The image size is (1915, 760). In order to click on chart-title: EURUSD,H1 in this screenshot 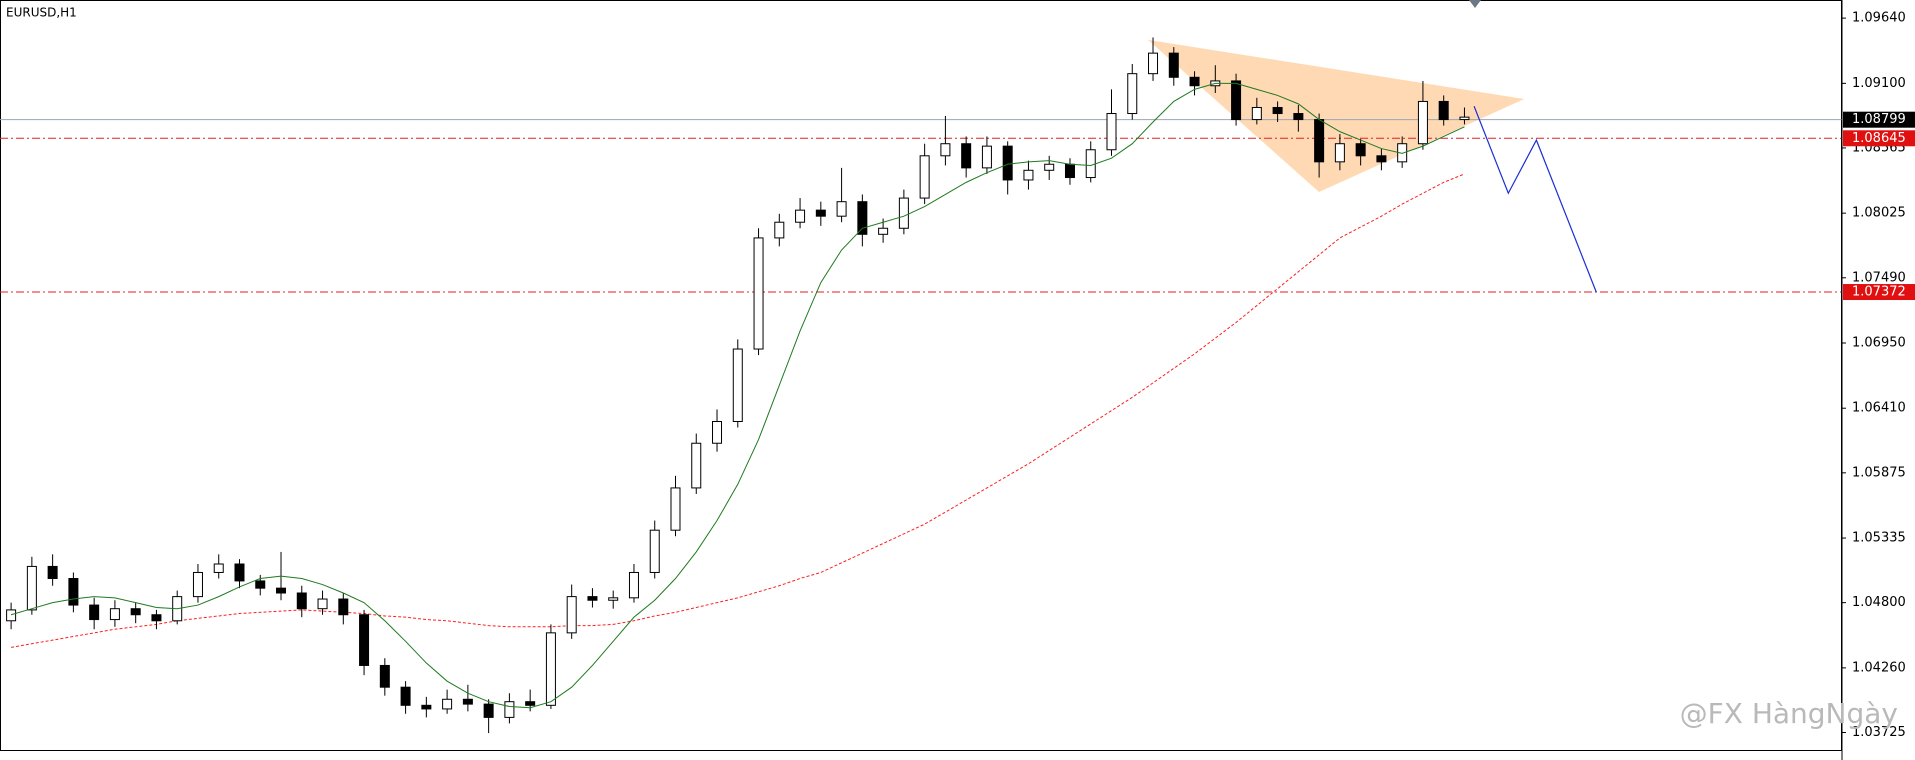, I will do `click(41, 13)`.